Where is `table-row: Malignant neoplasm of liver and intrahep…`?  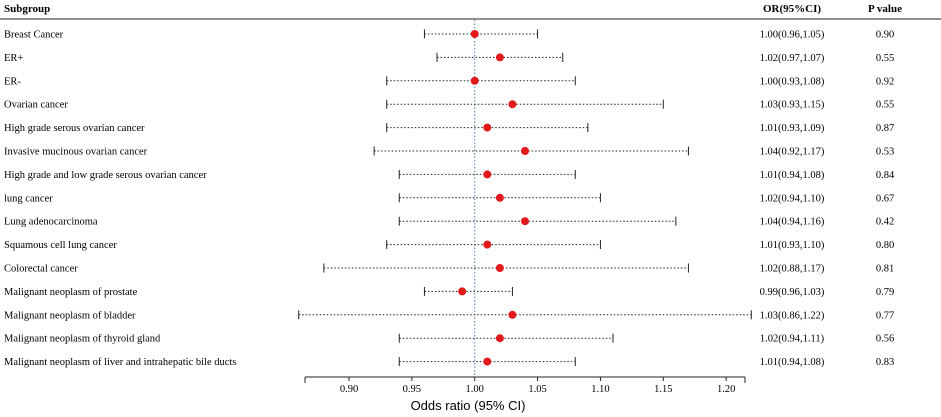 table-row: Malignant neoplasm of liver and intrahep… is located at coordinates (449, 362).